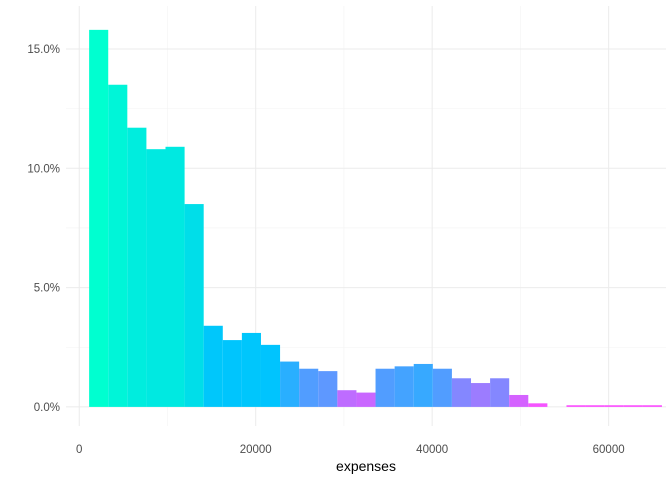  Describe the element at coordinates (366, 466) in the screenshot. I see `x-axis-title: expenses` at that location.